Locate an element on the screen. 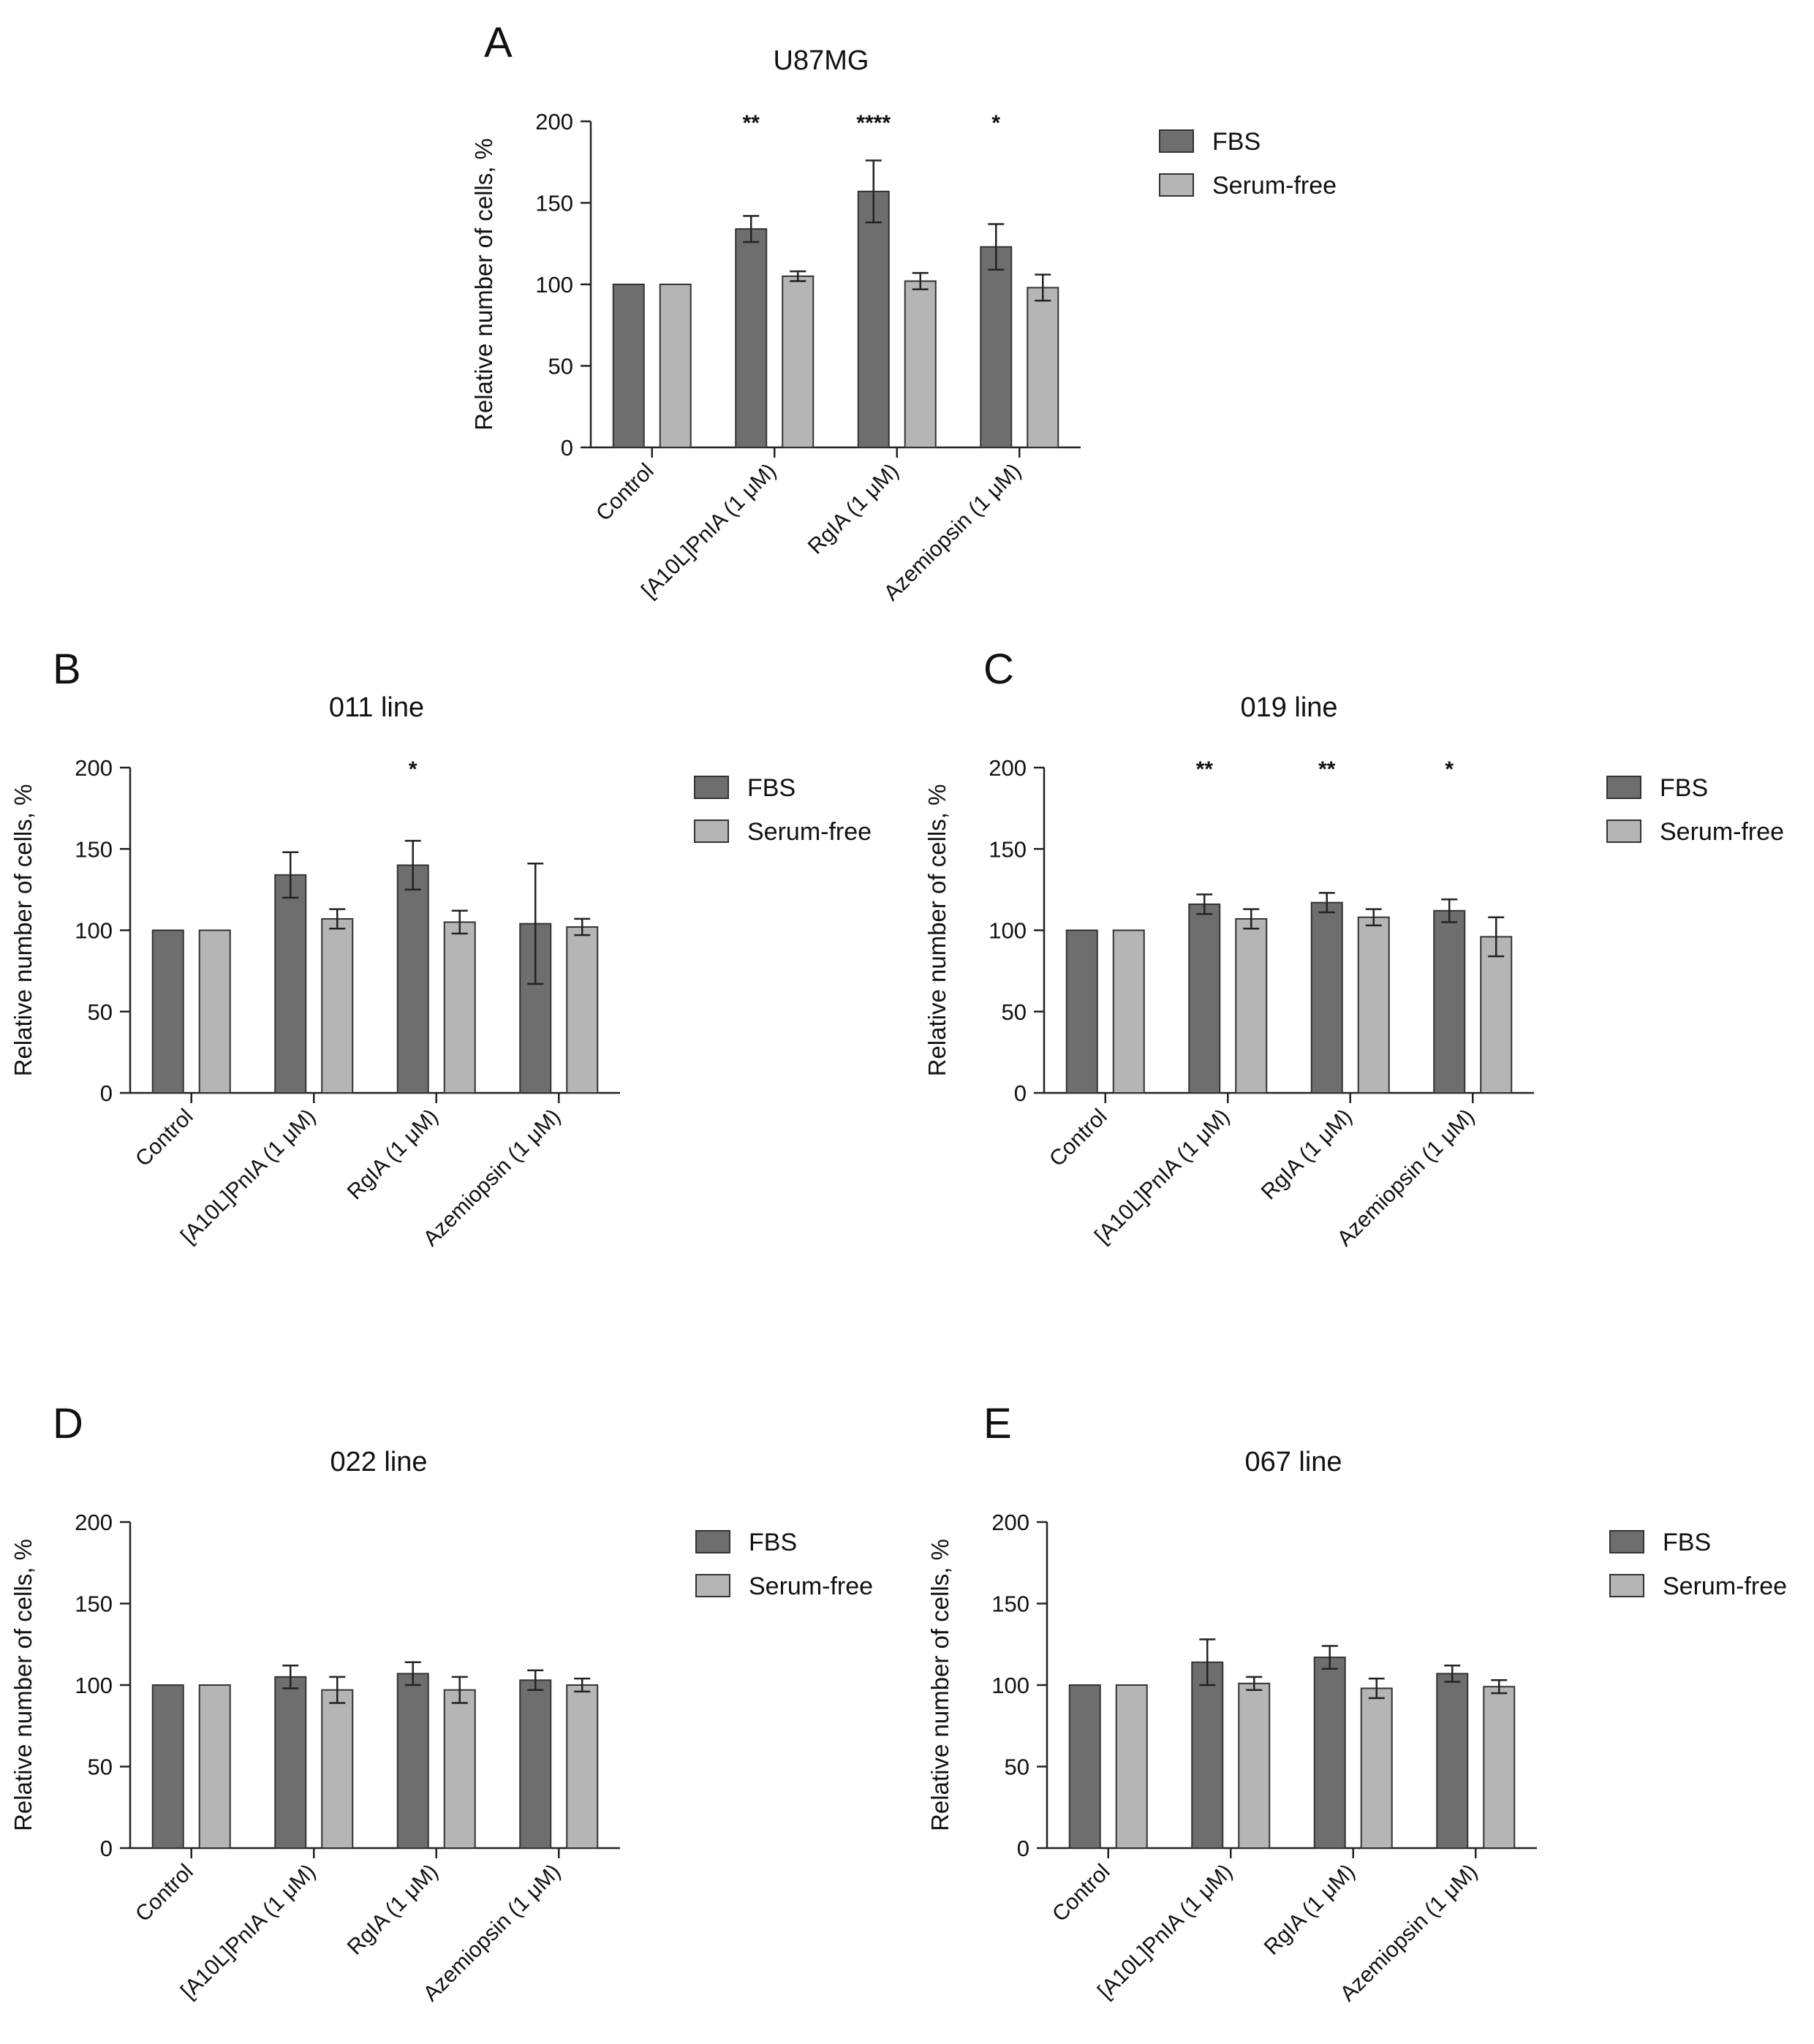 This screenshot has height=2044, width=1814. panel-letter: E is located at coordinates (997, 1424).